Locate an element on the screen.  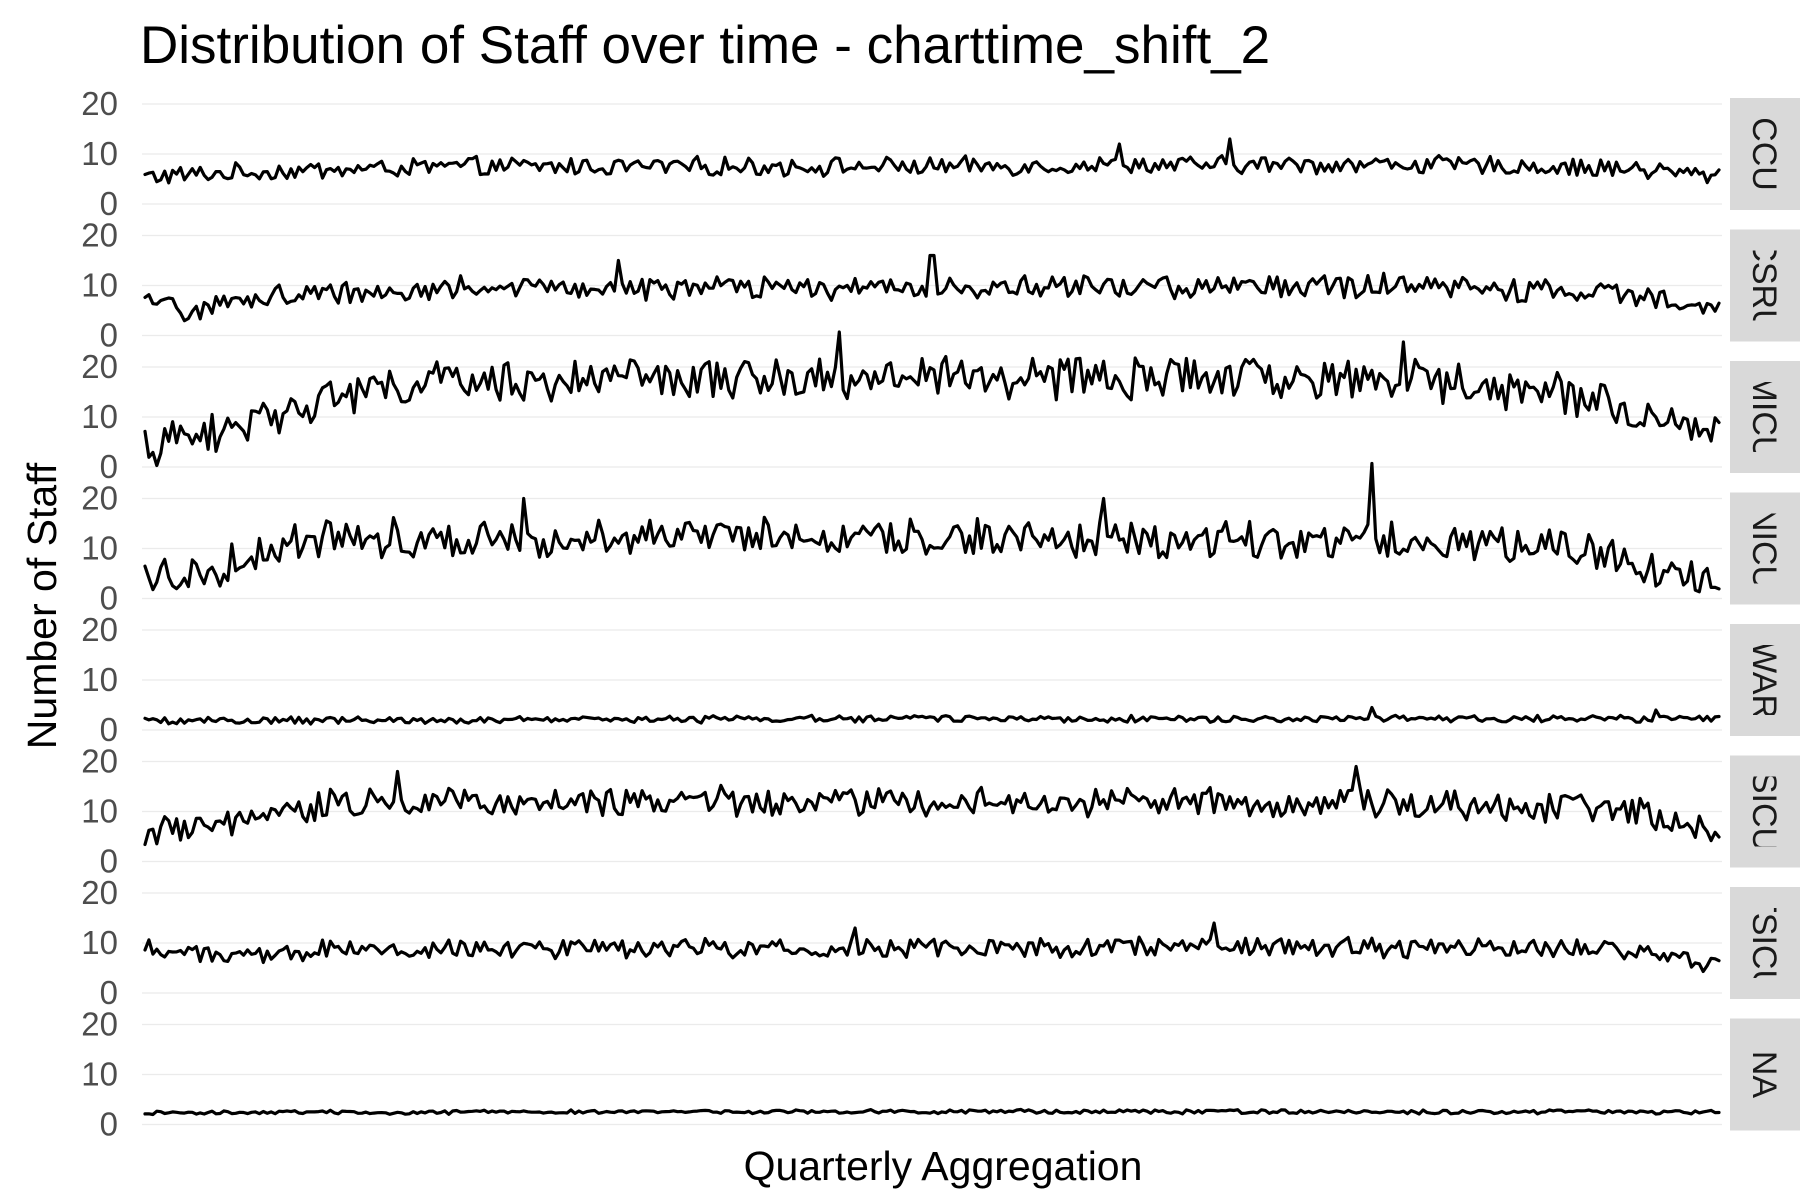
facet-strip-label: CSRU is located at coordinates (1764, 285).